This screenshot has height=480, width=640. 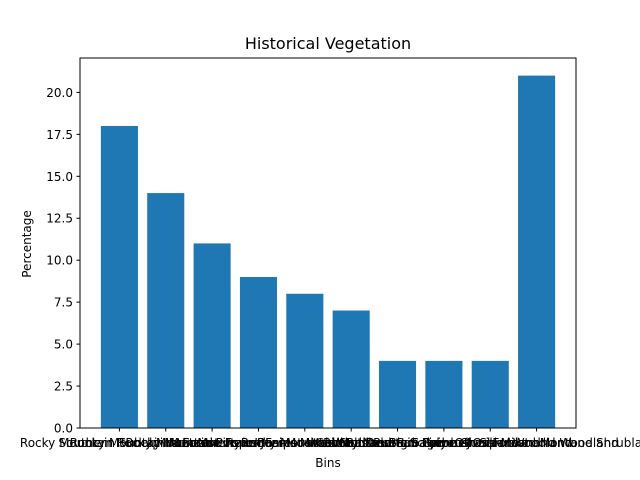 What do you see at coordinates (59, 135) in the screenshot?
I see `y-tick-label: 17.5` at bounding box center [59, 135].